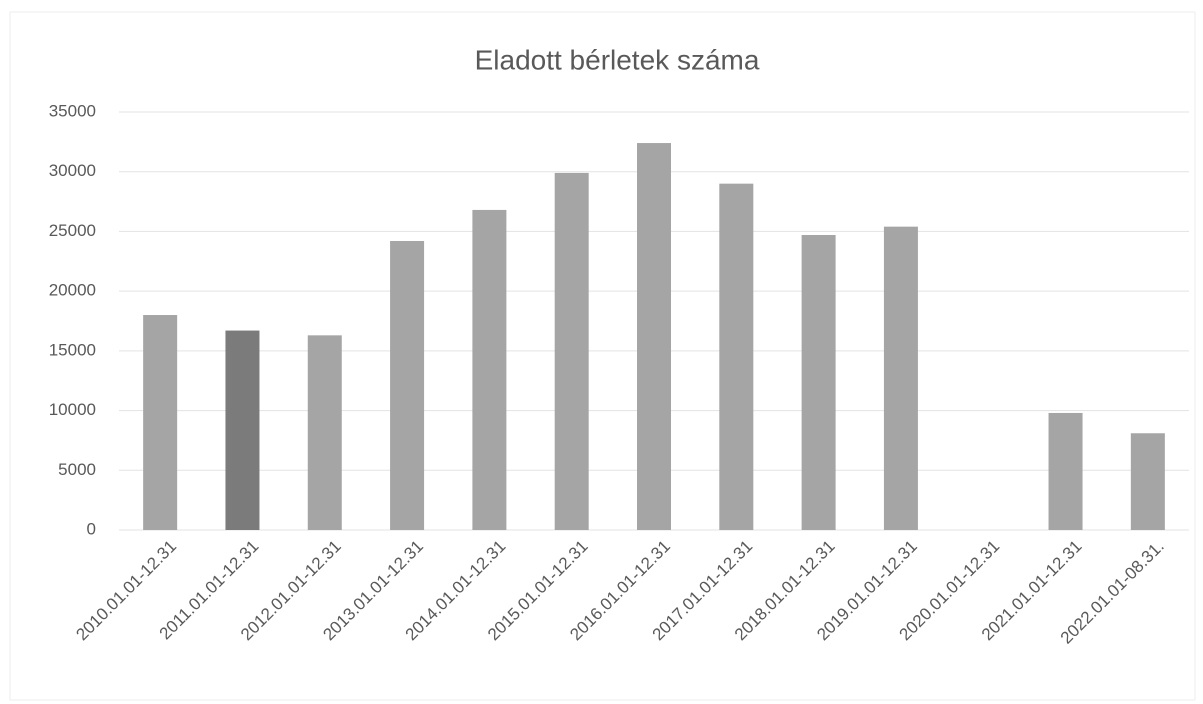  I want to click on y-tick-label: 20000, so click(72, 290).